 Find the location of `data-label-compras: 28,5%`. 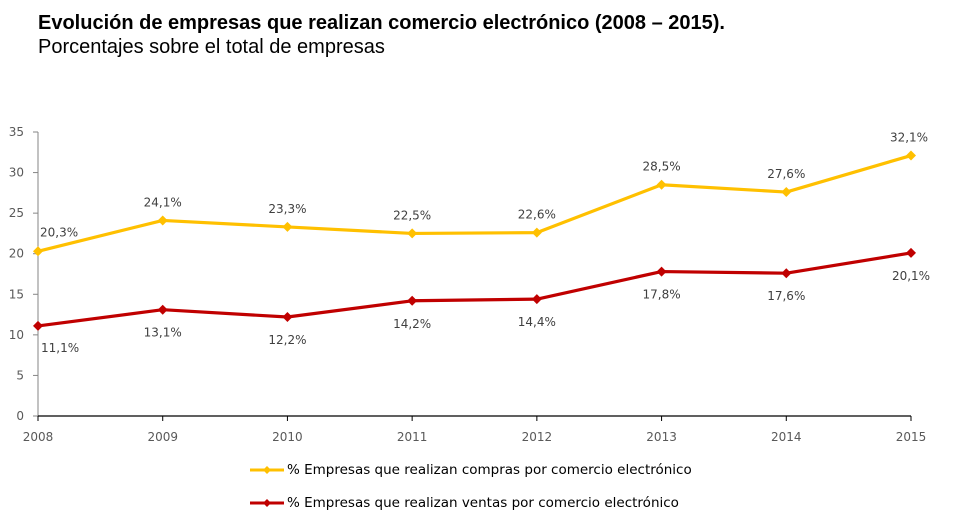

data-label-compras: 28,5% is located at coordinates (662, 167).